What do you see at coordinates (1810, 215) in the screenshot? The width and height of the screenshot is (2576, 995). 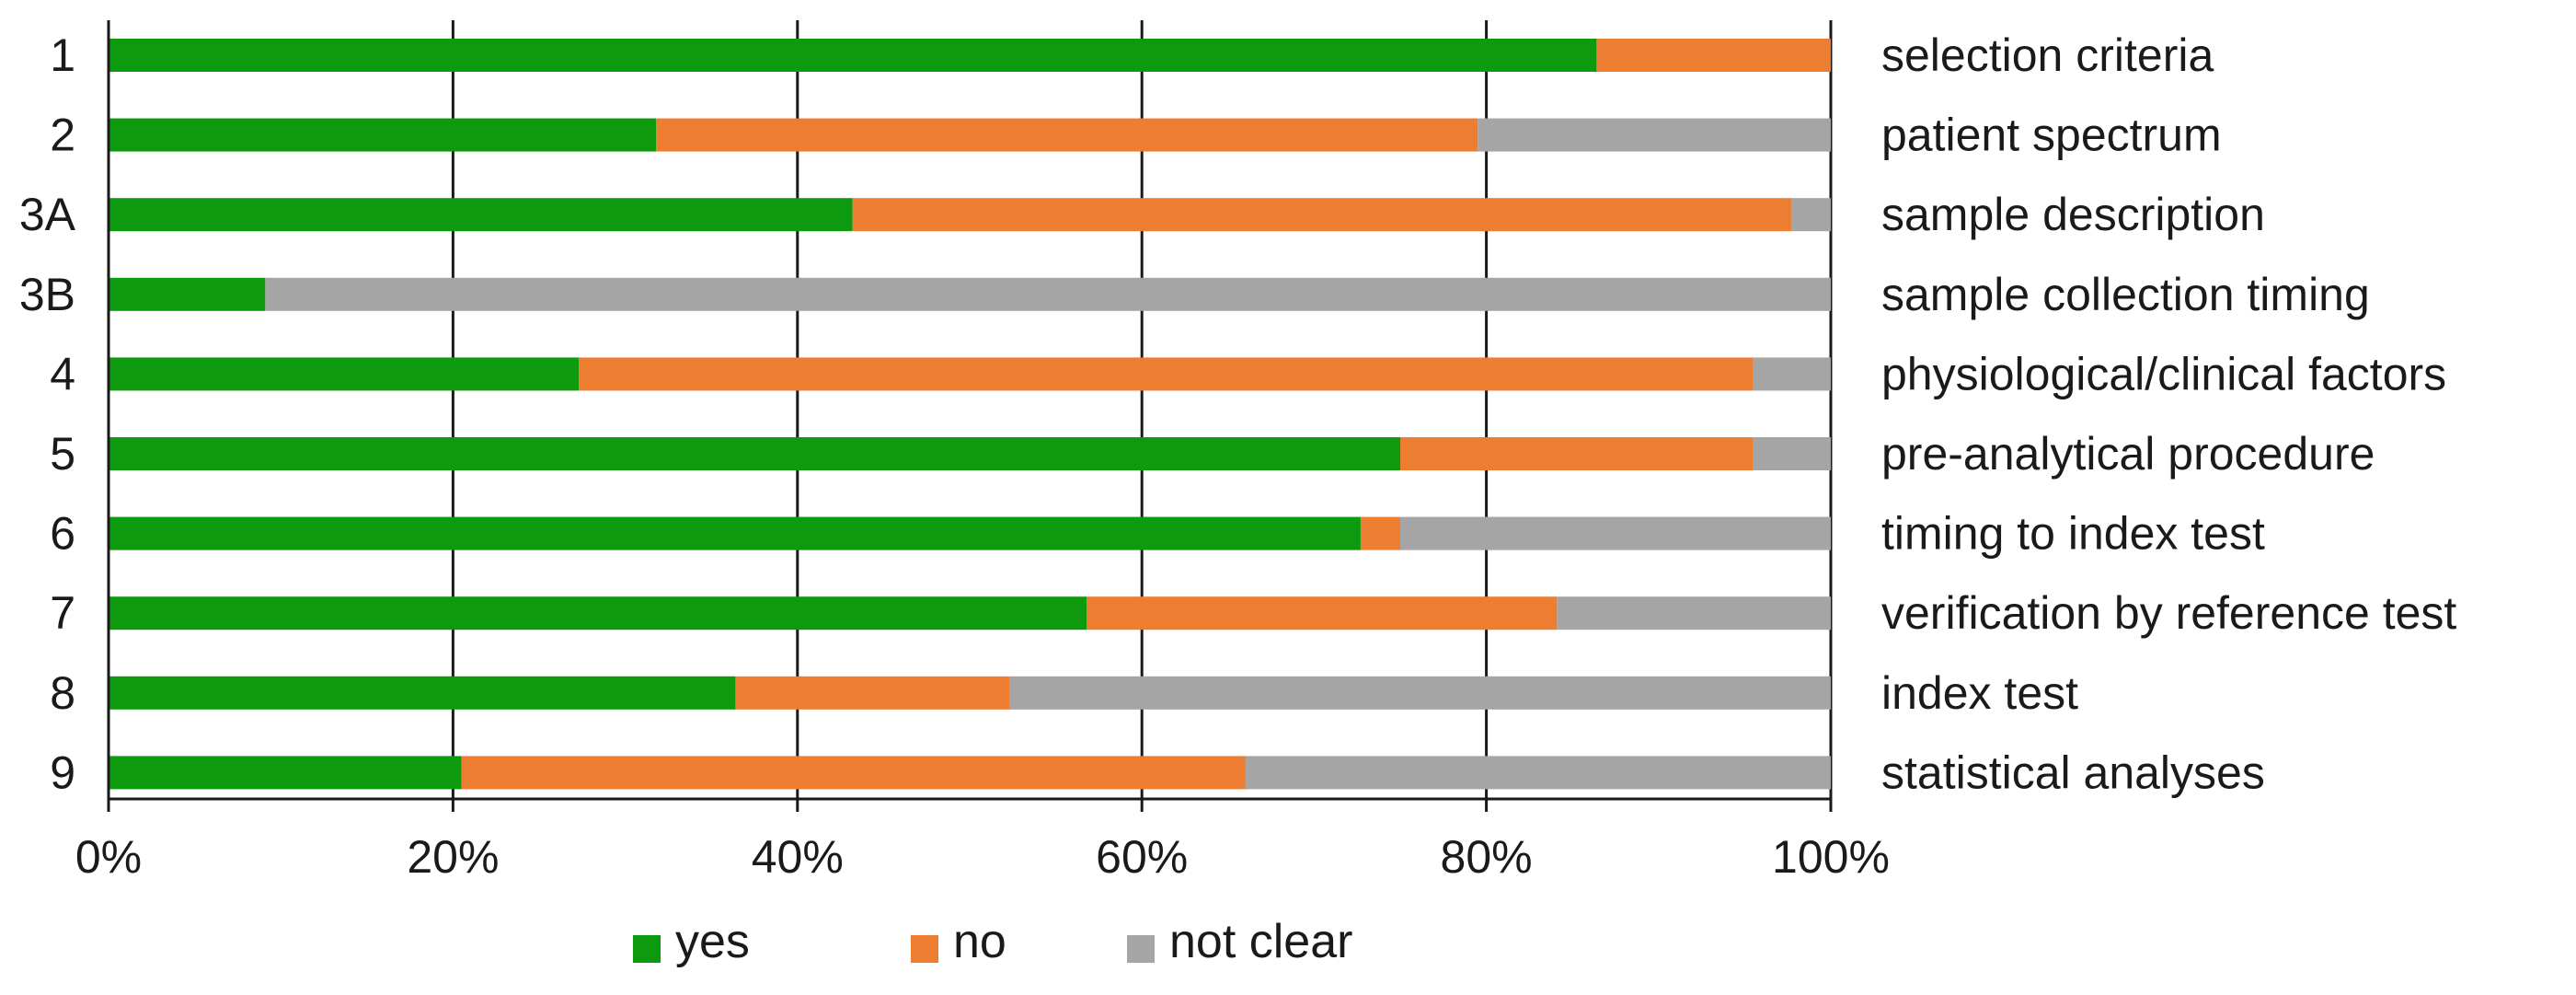 I see `bar-segment-3a-not-clear` at bounding box center [1810, 215].